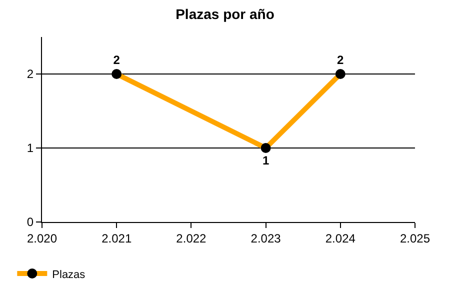  I want to click on x-tick-label: 2.024, so click(340, 238).